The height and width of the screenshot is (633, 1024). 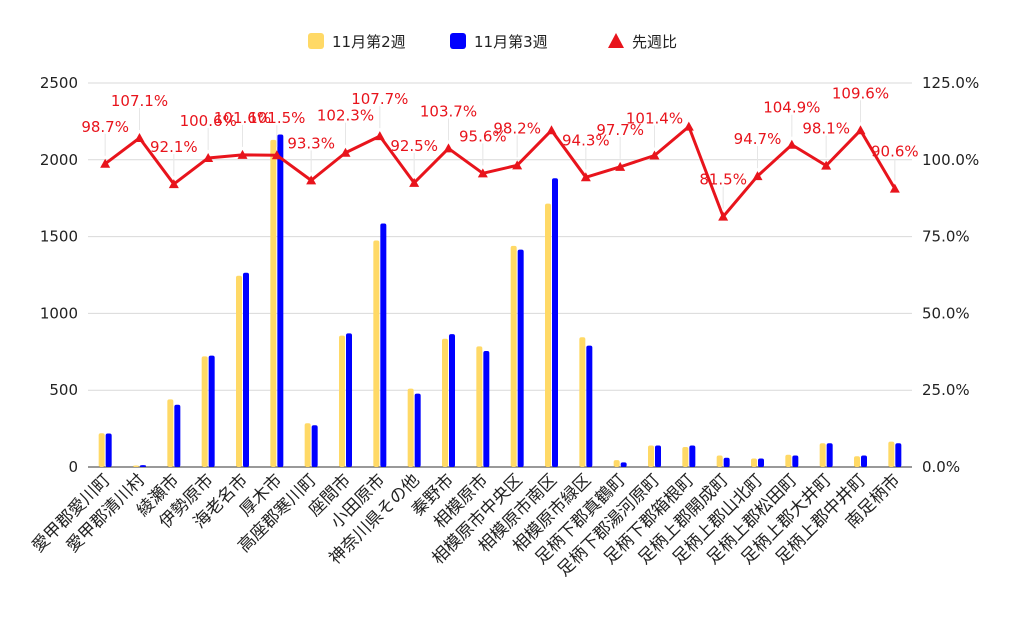 I want to click on legend: 11月第2週 11月第3週 先週比, so click(x=492, y=42).